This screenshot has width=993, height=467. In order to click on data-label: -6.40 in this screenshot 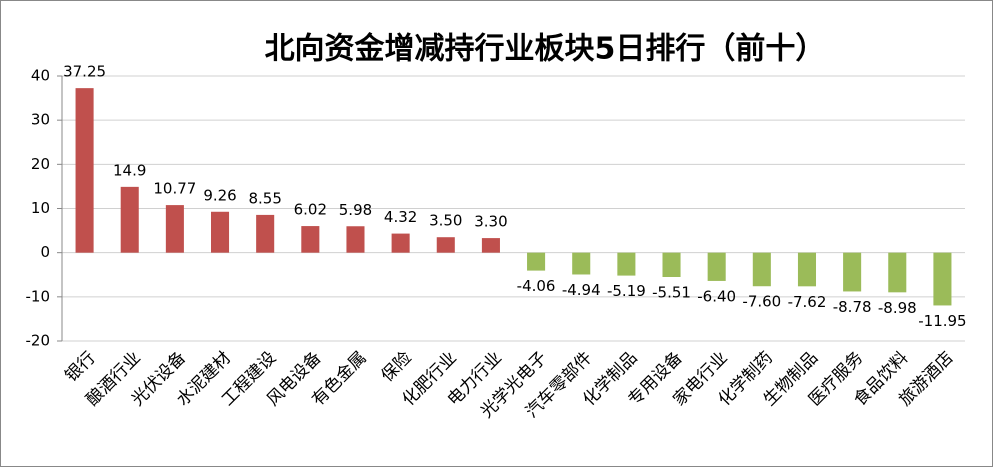, I will do `click(716, 296)`.